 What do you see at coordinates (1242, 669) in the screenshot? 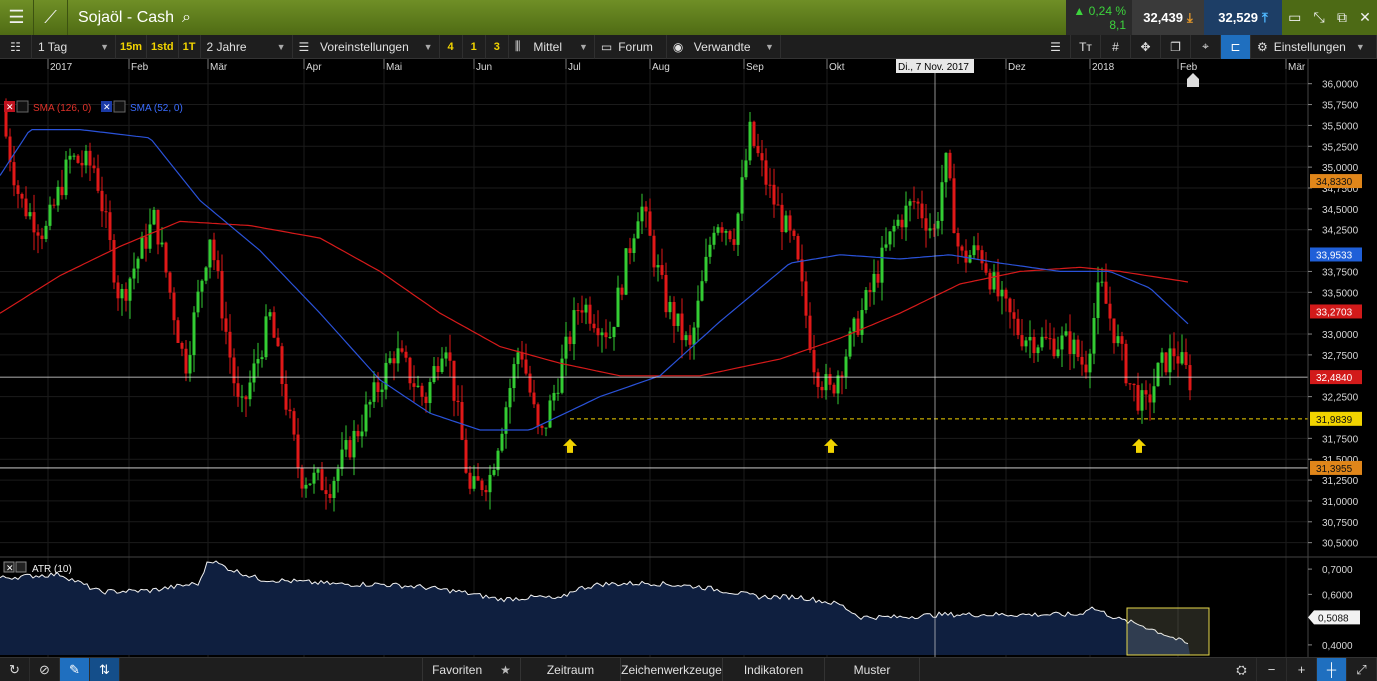
I see `fit-icon: ⛭` at bounding box center [1242, 669].